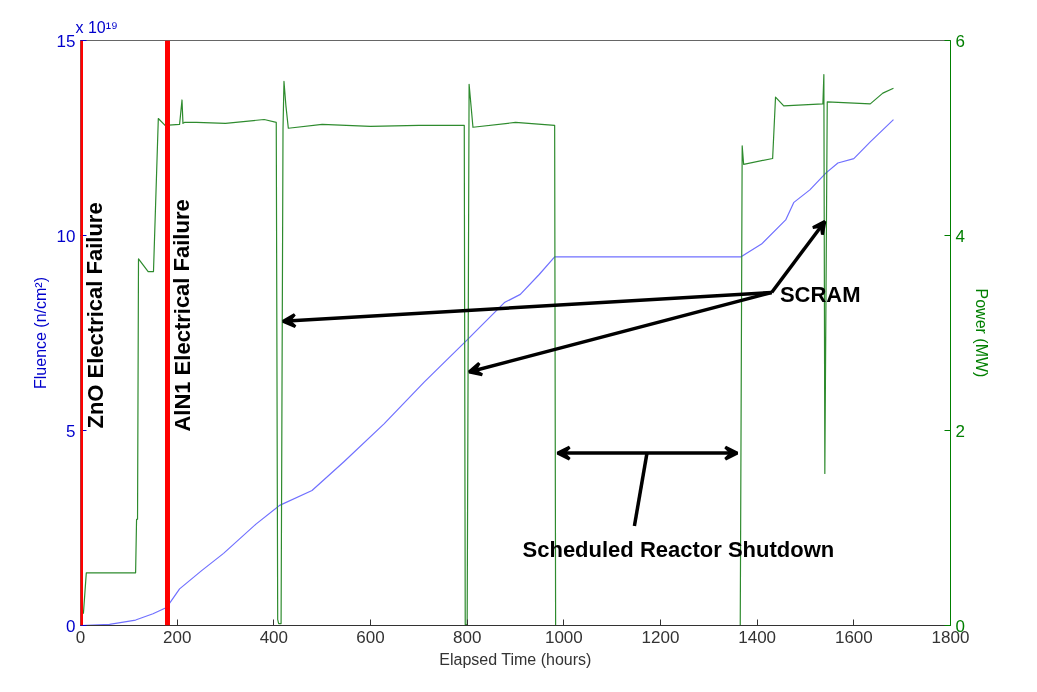  I want to click on x-tick-label: 1000, so click(563, 637).